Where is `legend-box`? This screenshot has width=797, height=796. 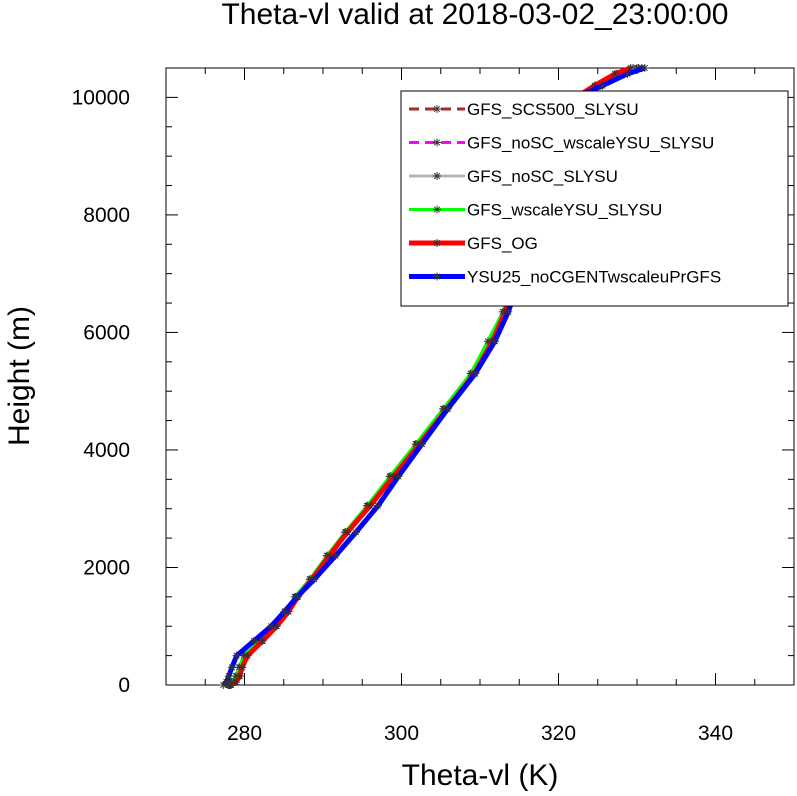
legend-box is located at coordinates (594, 198).